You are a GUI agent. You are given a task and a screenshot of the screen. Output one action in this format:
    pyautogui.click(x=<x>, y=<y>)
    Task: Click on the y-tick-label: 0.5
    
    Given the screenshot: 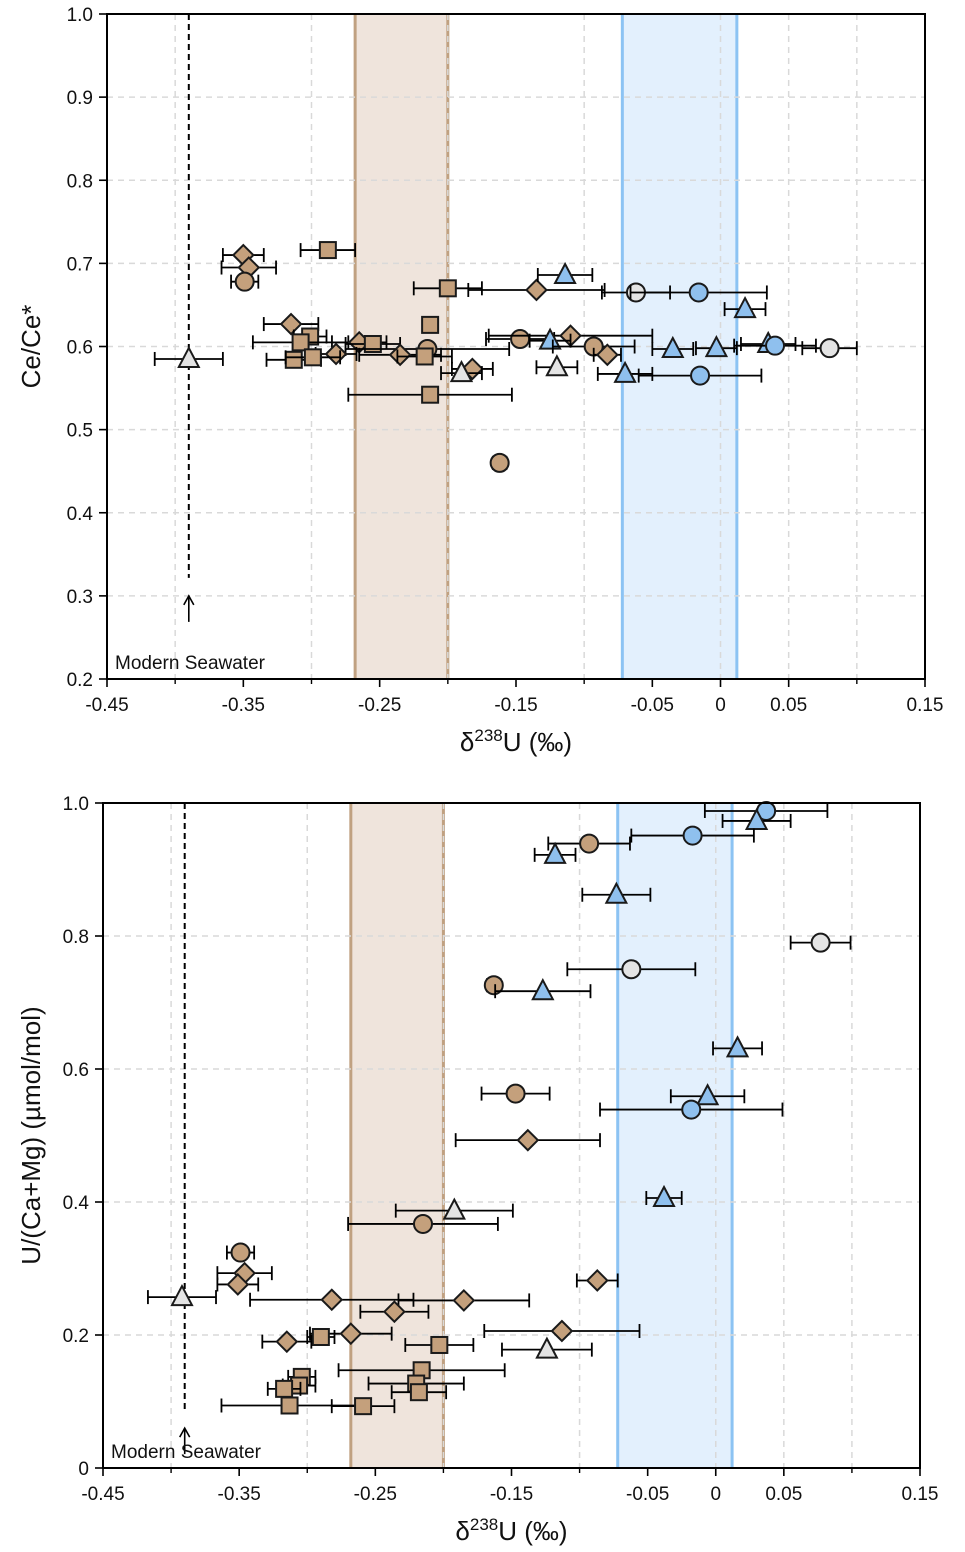 What is the action you would take?
    pyautogui.click(x=80, y=431)
    